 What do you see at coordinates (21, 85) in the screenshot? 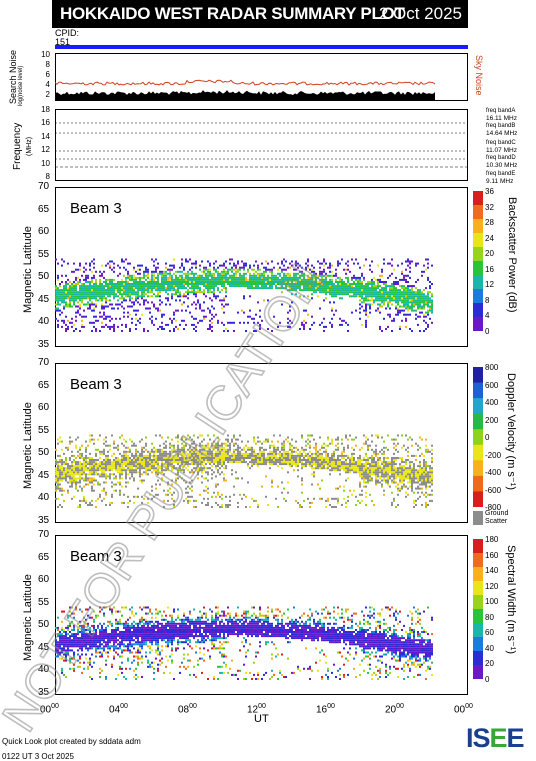
I see `noise-ylabel-sub: log(noise level)` at bounding box center [21, 85].